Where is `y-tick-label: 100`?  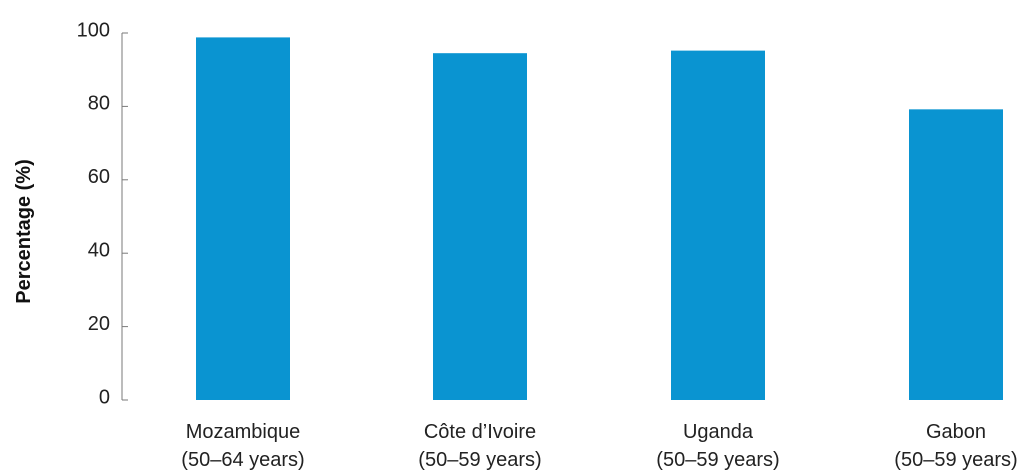
y-tick-label: 100 is located at coordinates (93, 30).